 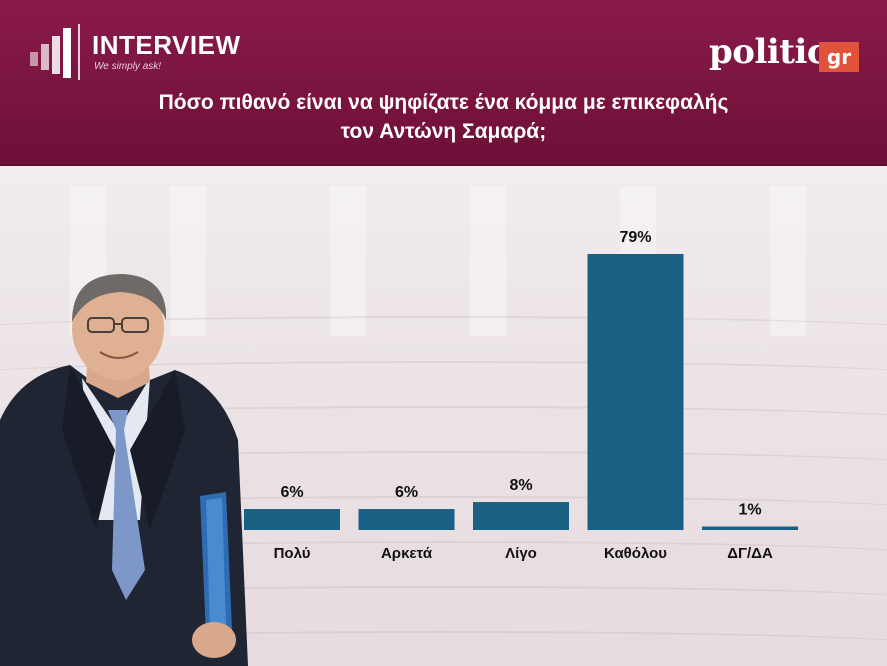 What do you see at coordinates (768, 52) in the screenshot?
I see `politic-brand-name: politic` at bounding box center [768, 52].